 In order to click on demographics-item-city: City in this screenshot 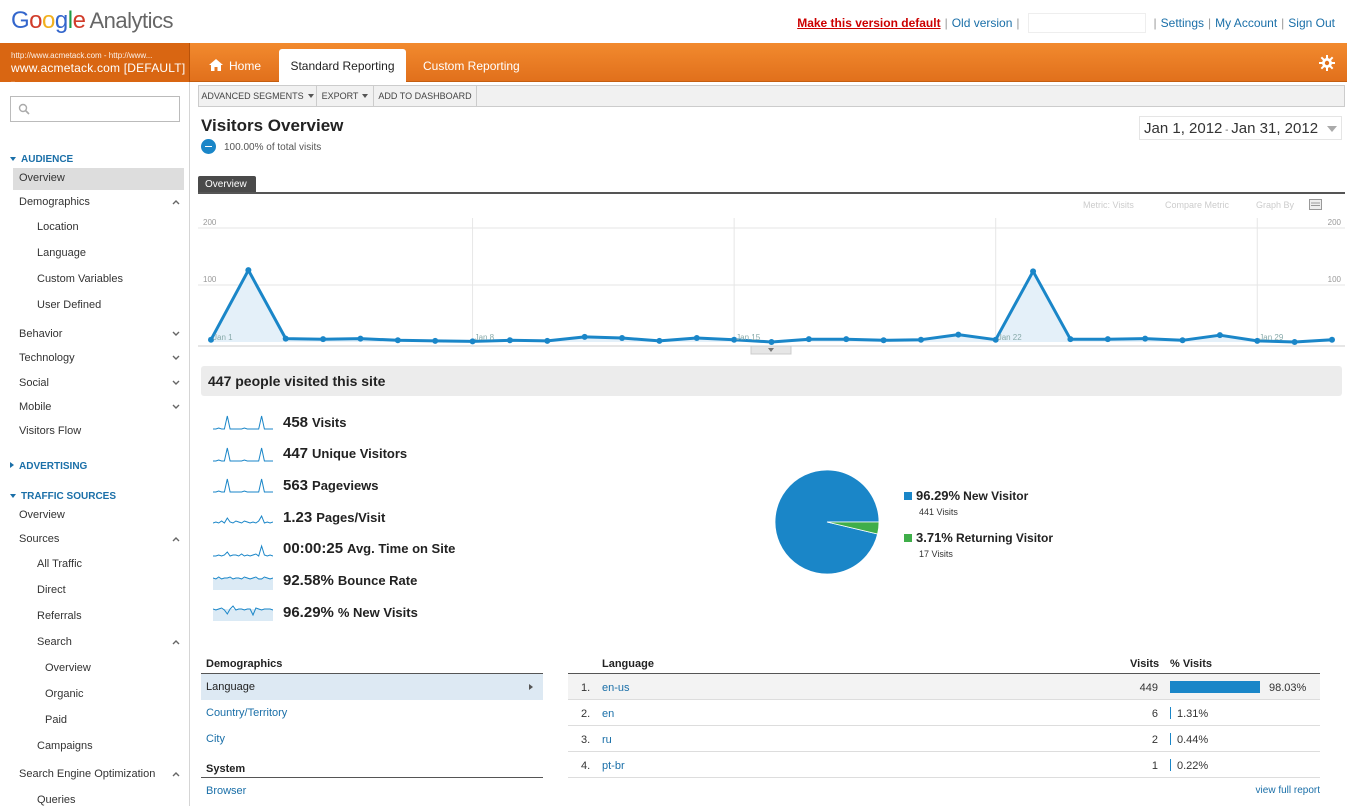, I will do `click(215, 739)`.